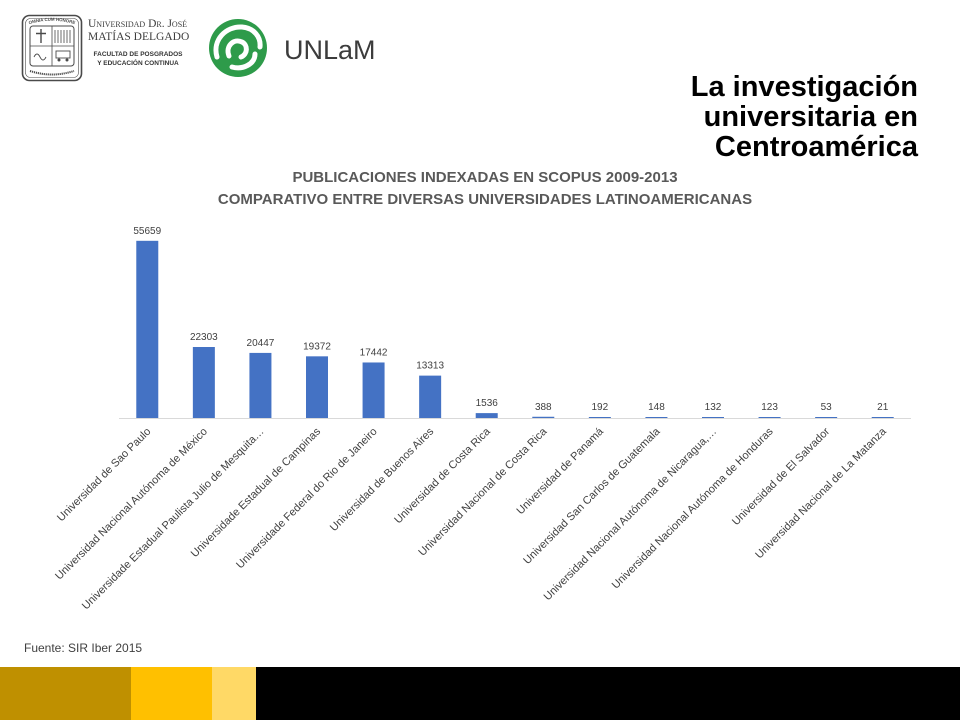 The width and height of the screenshot is (960, 720). I want to click on slide-title-line1: La investigación, so click(804, 87).